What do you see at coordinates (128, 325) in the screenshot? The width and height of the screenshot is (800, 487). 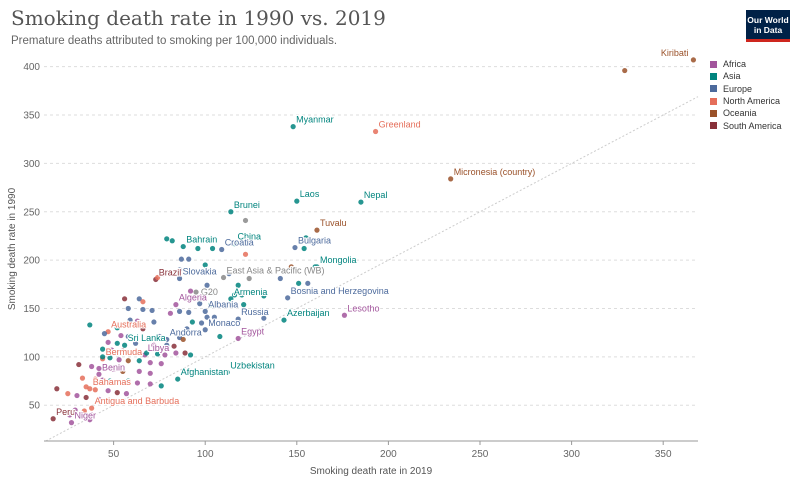 I see `point-label: Australia` at bounding box center [128, 325].